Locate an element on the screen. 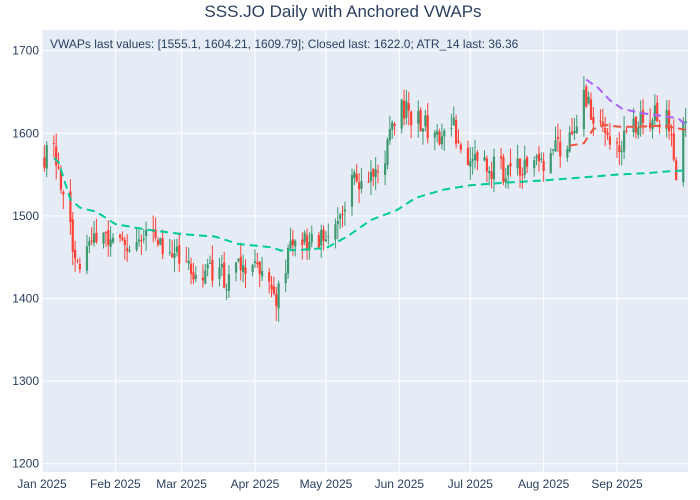  y-tick-label: 1700 is located at coordinates (25, 51).